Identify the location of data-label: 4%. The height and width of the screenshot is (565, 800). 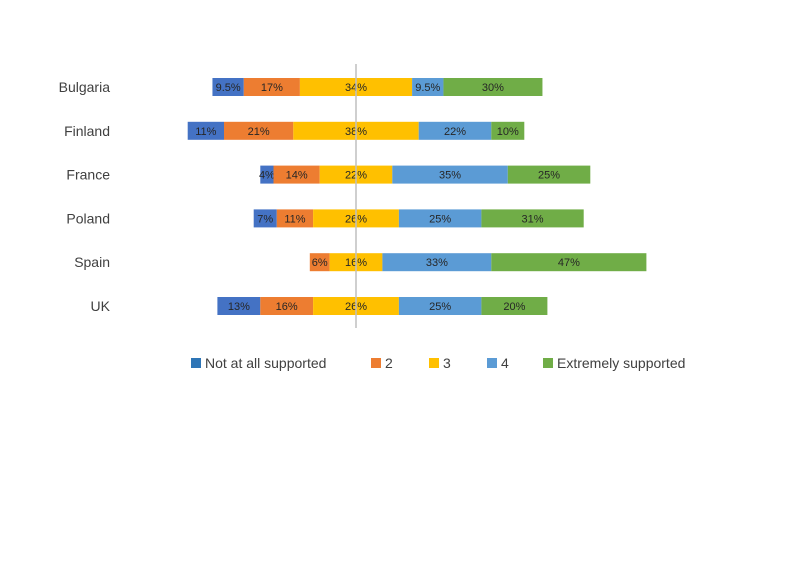
(267, 176).